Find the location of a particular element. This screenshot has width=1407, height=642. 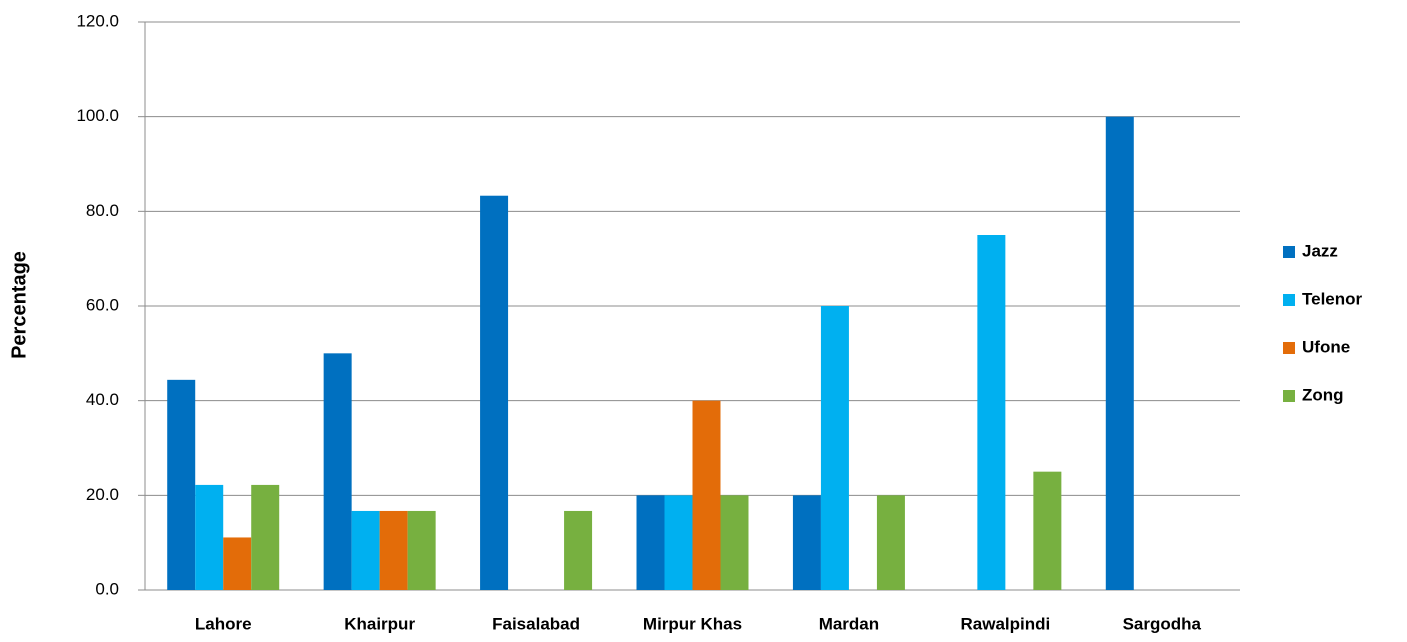

x-tick-label: Lahore is located at coordinates (223, 623).